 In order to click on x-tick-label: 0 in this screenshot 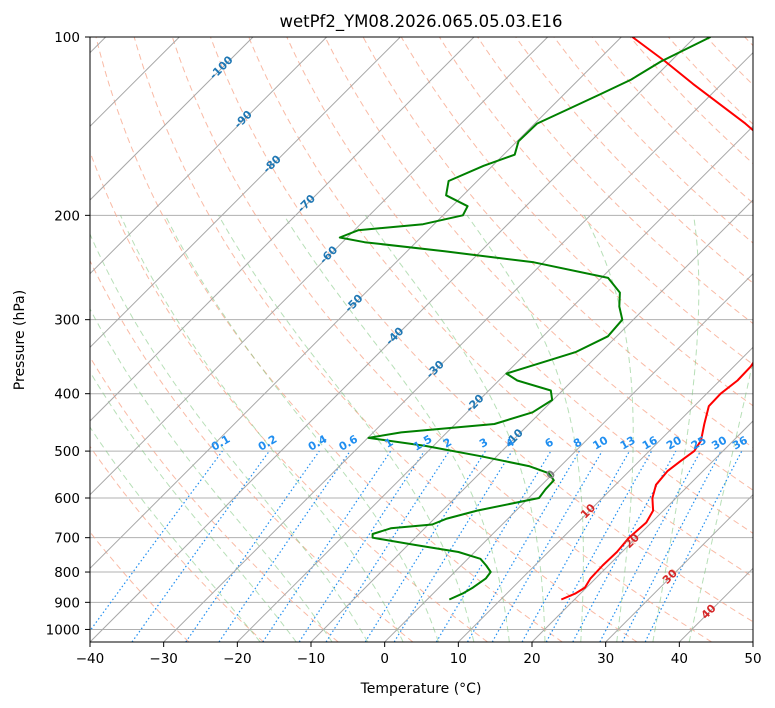, I will do `click(384, 659)`.